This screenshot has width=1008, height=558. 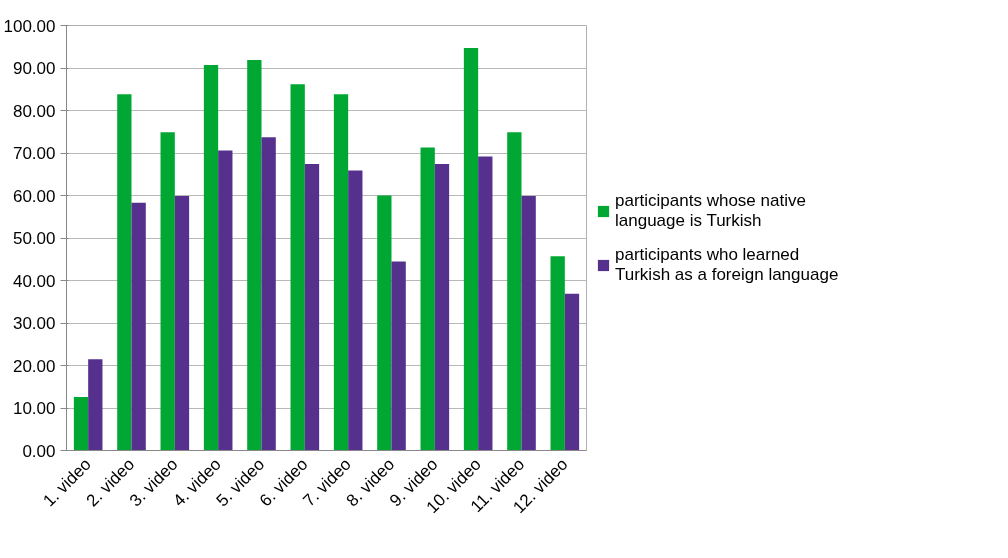 I want to click on y-tick-label: 90.00, so click(x=34, y=68).